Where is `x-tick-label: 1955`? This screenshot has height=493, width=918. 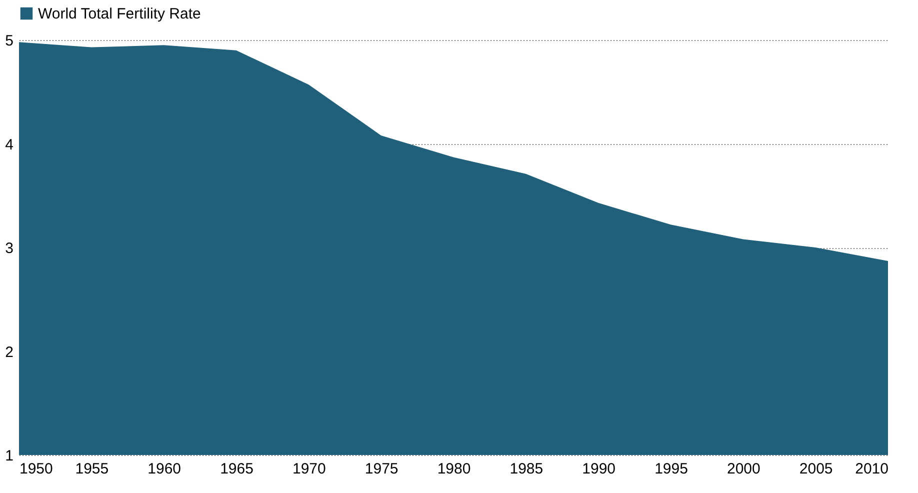
x-tick-label: 1955 is located at coordinates (92, 469).